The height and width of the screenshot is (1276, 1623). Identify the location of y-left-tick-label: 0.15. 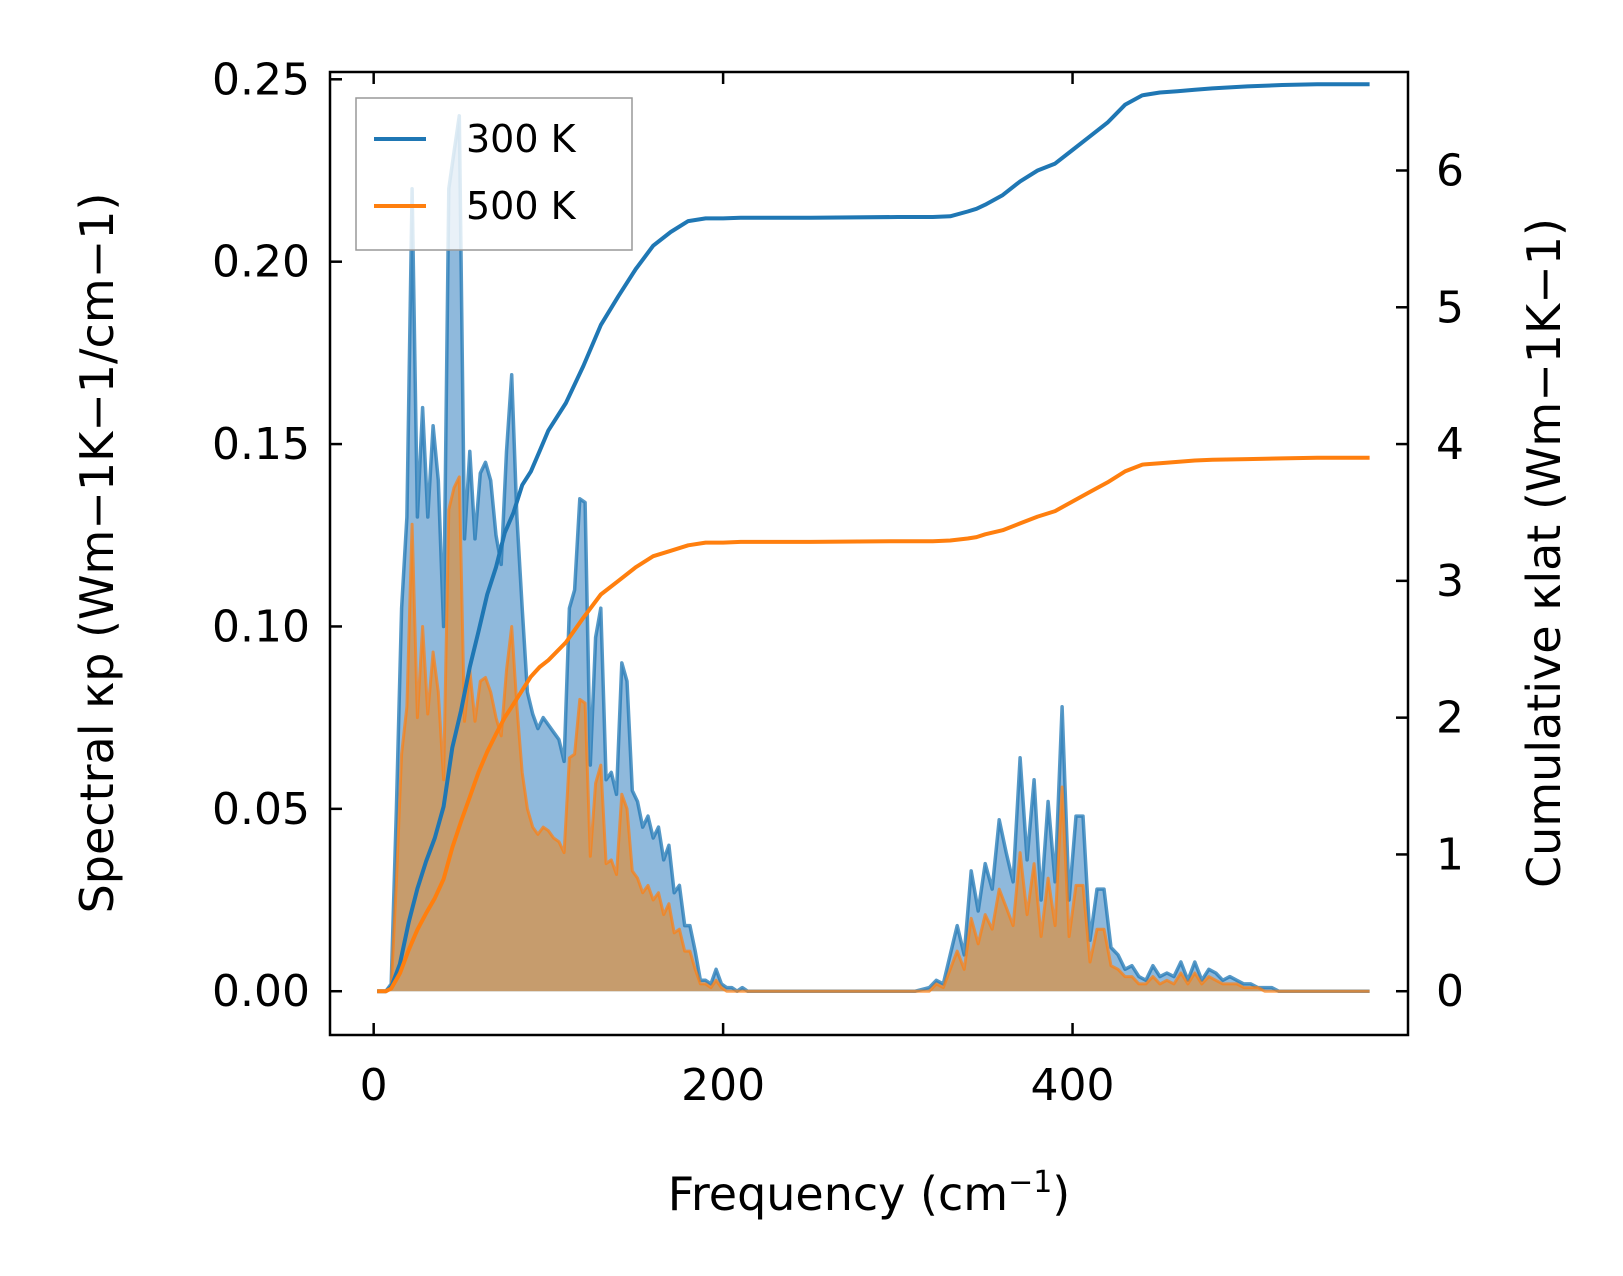
(261, 444).